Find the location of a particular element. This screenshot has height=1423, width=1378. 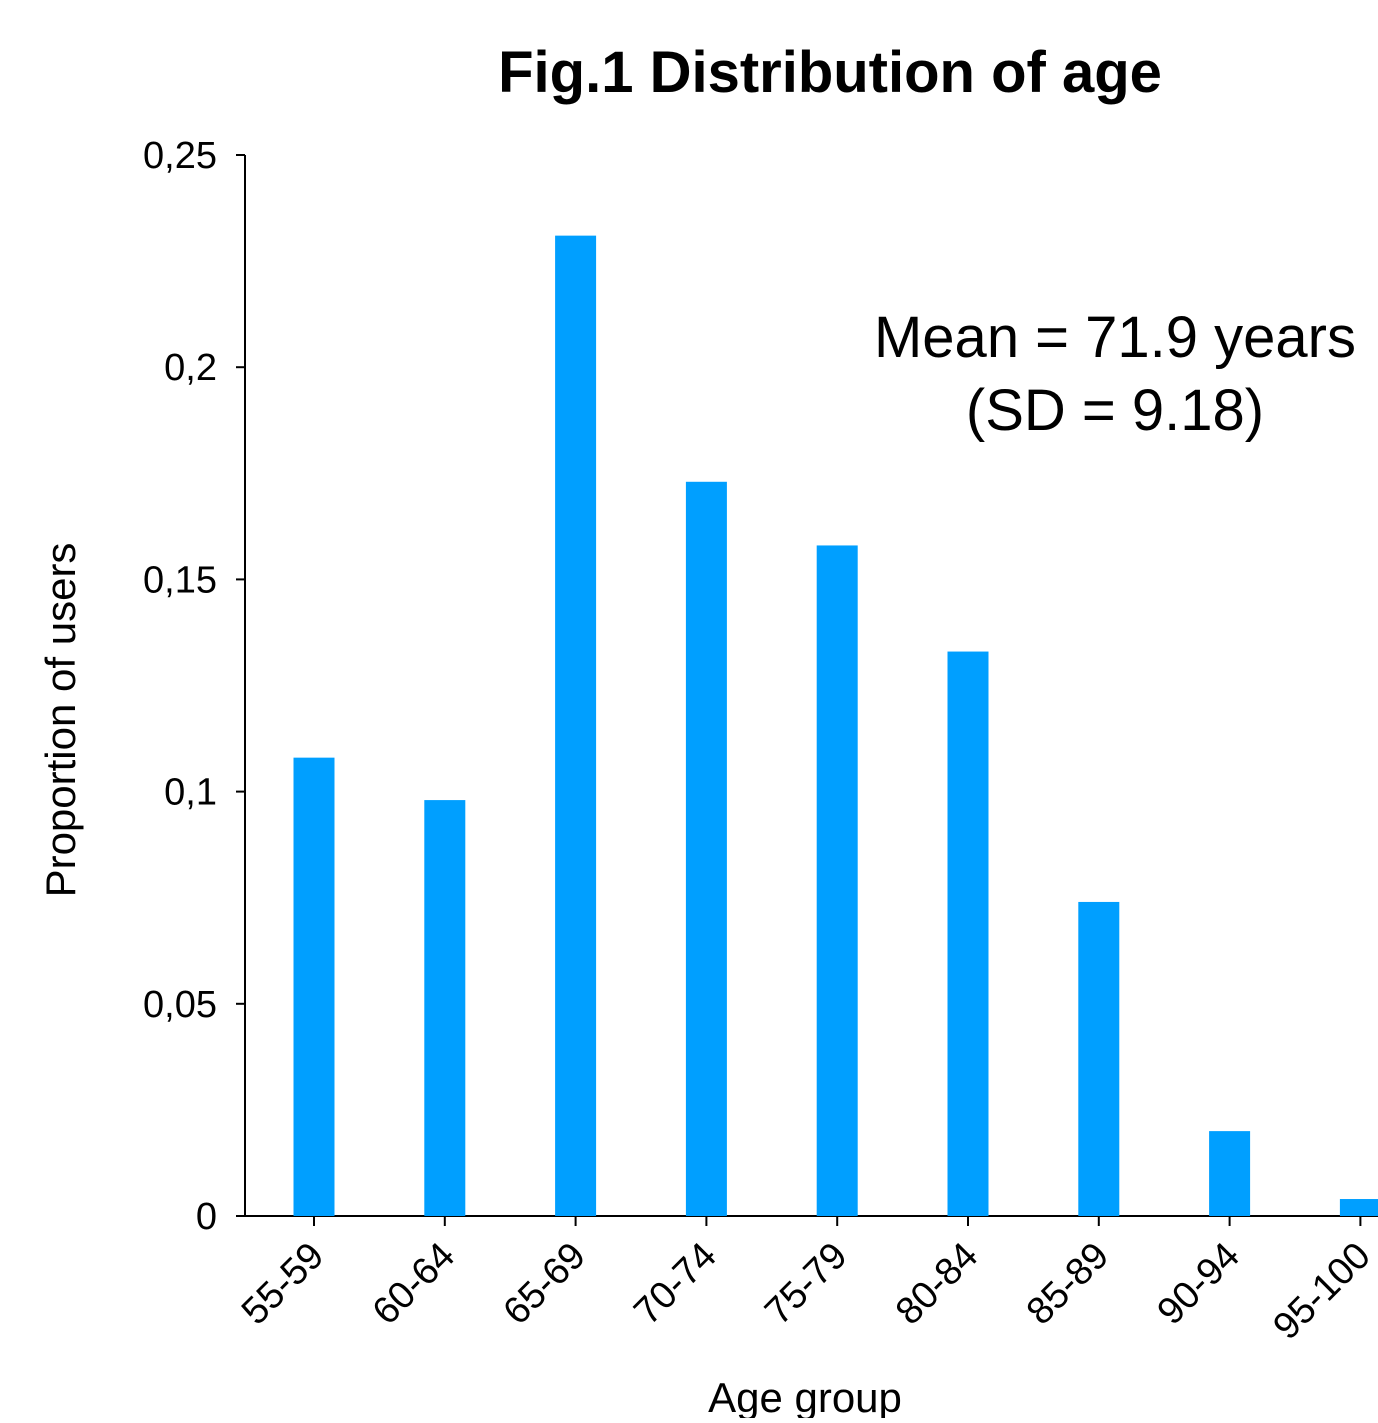

y-tick-label: 0,2 is located at coordinates (190, 368).